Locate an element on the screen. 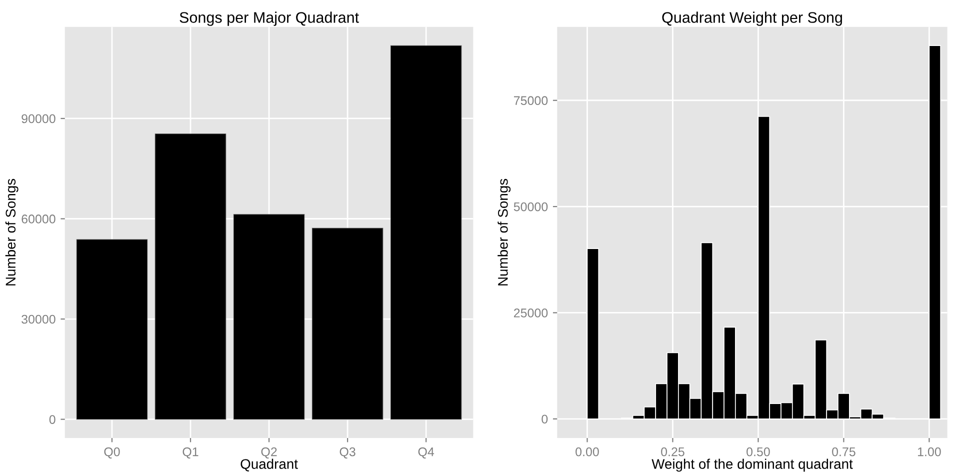 This screenshot has height=472, width=954. y-tick-label: 50000 is located at coordinates (531, 207).